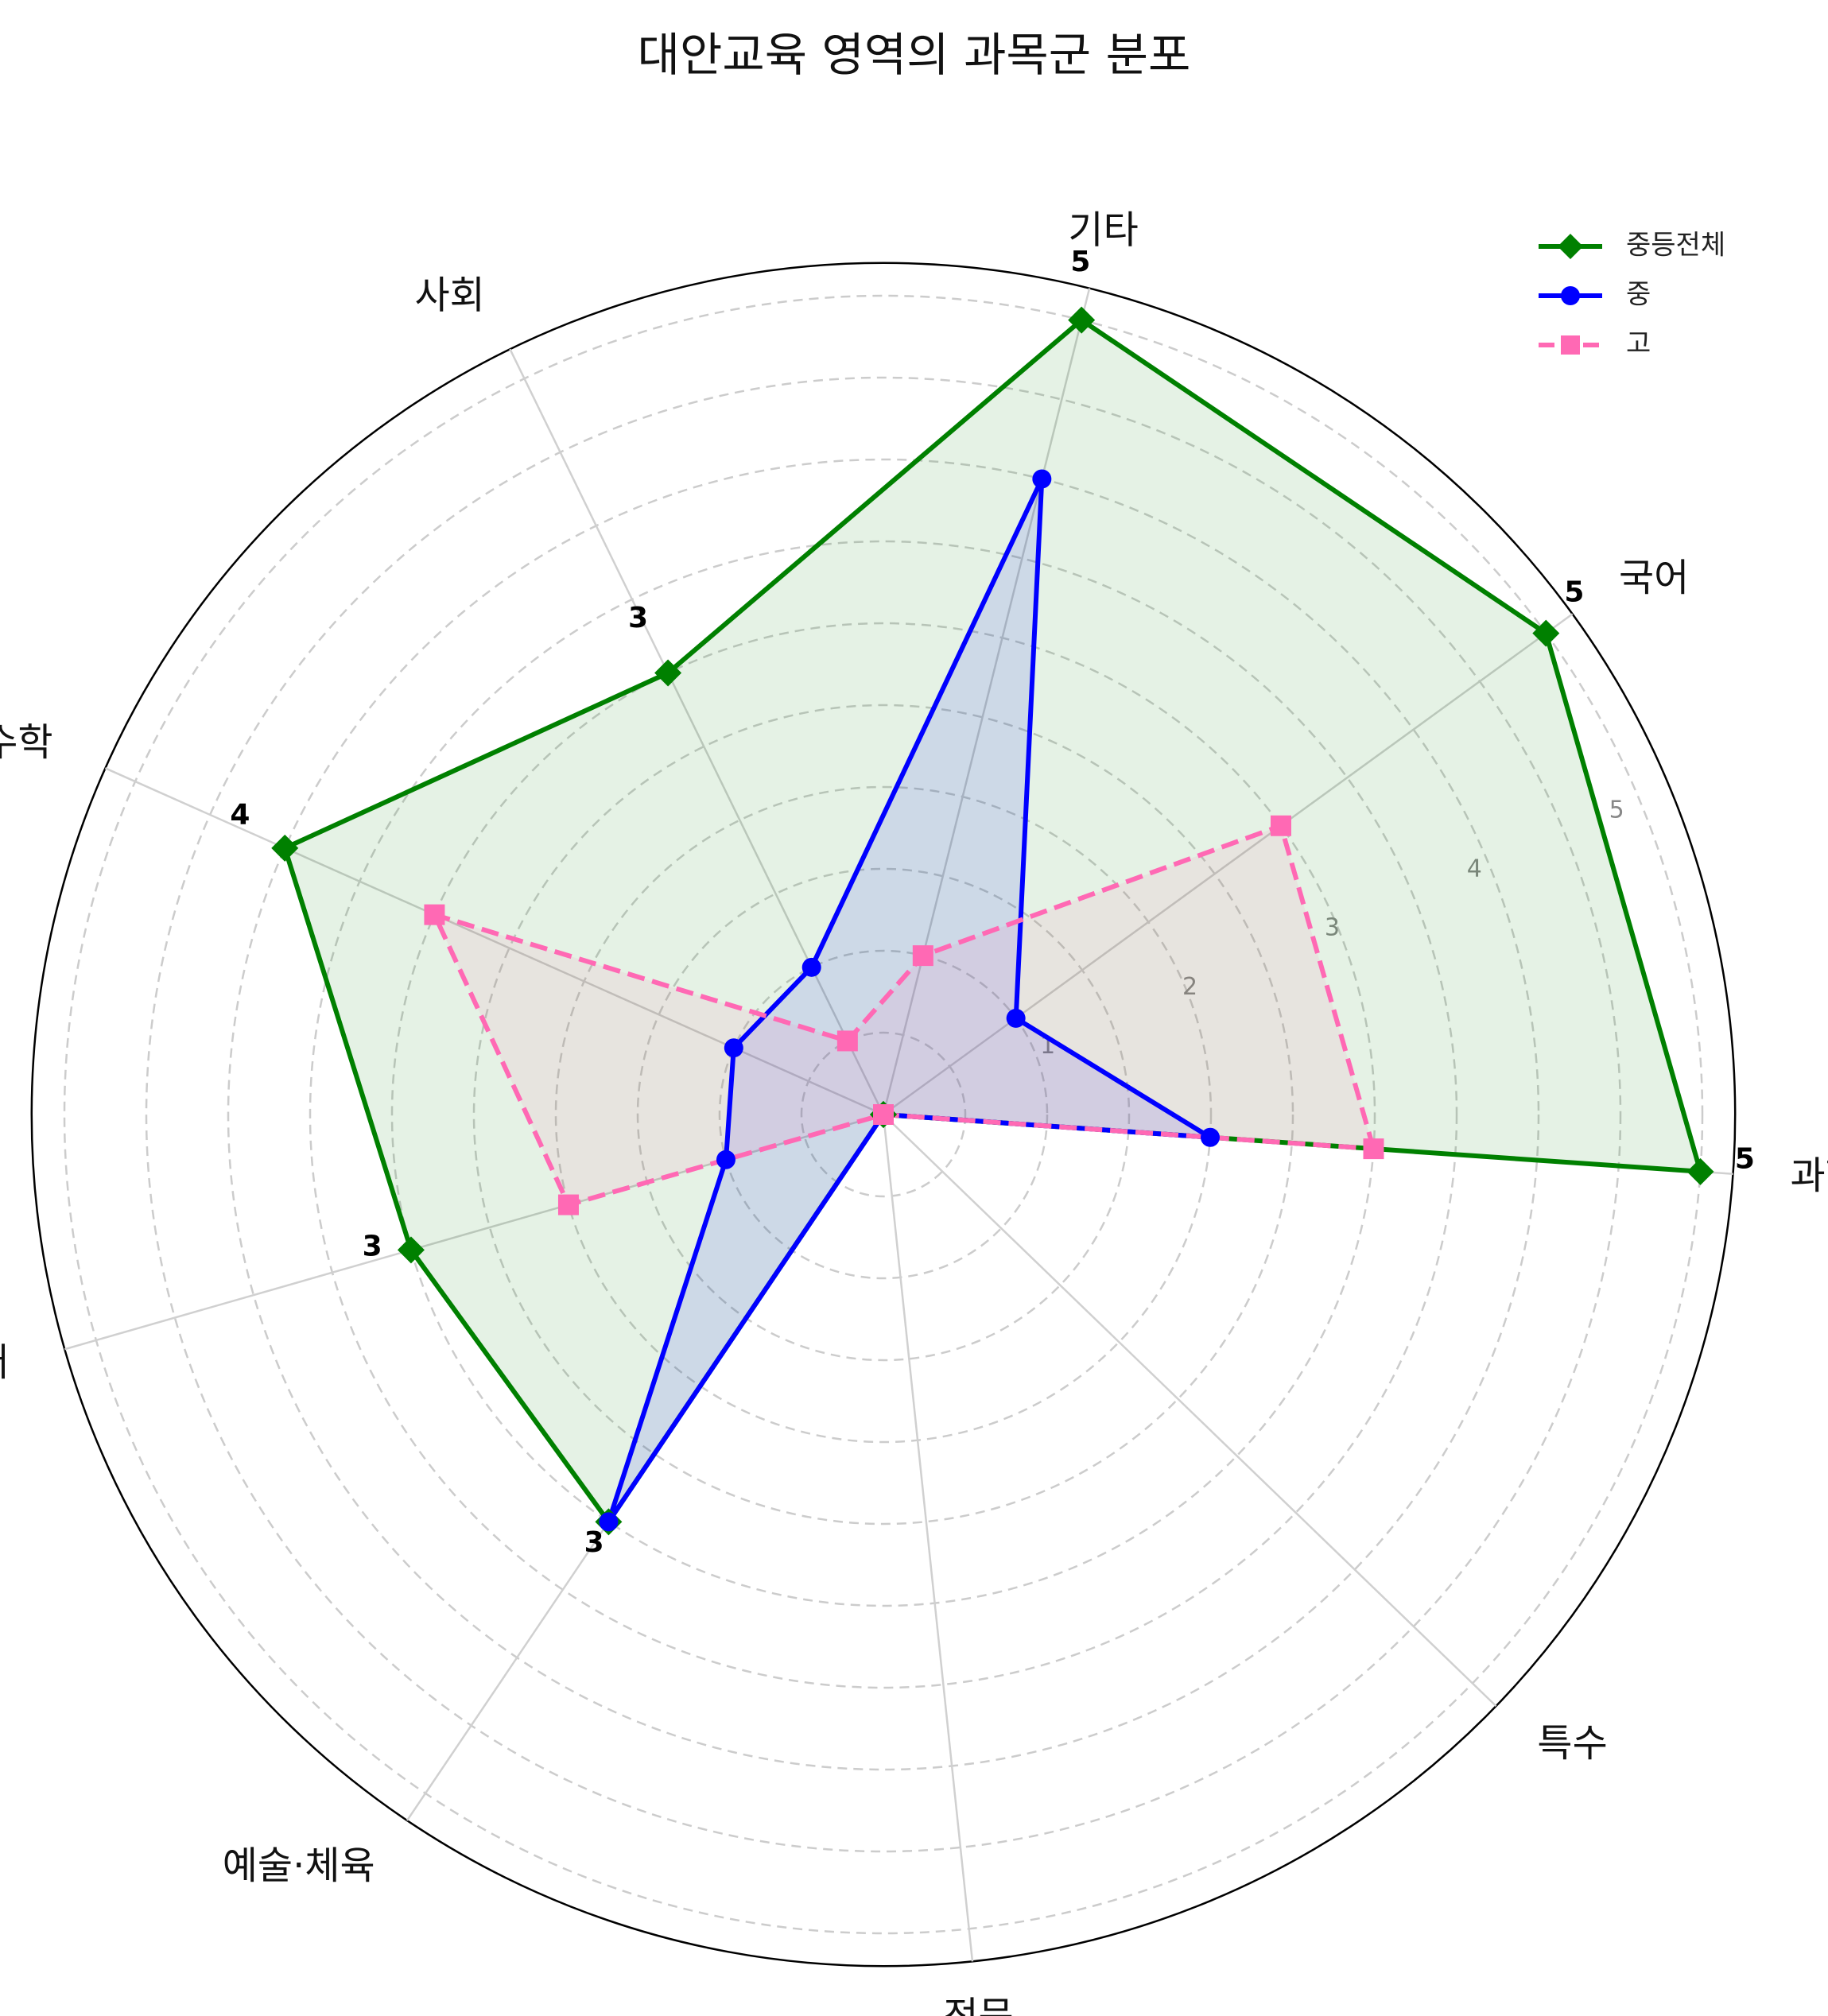  I want to click on category-label: 예술·체육, so click(299, 1866).